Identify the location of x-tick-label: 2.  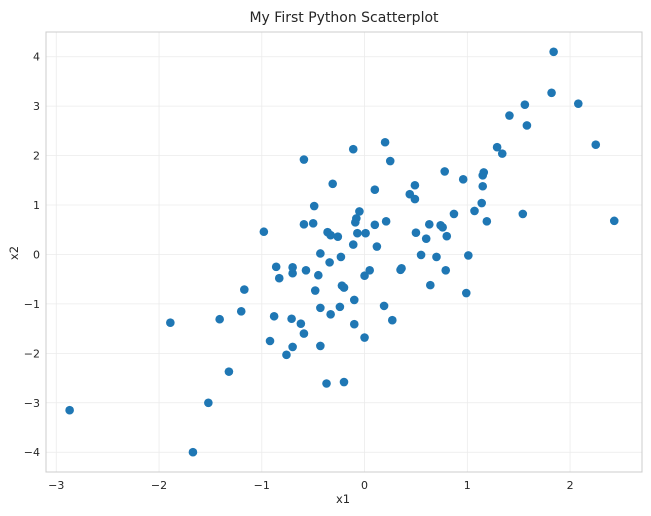
(570, 485).